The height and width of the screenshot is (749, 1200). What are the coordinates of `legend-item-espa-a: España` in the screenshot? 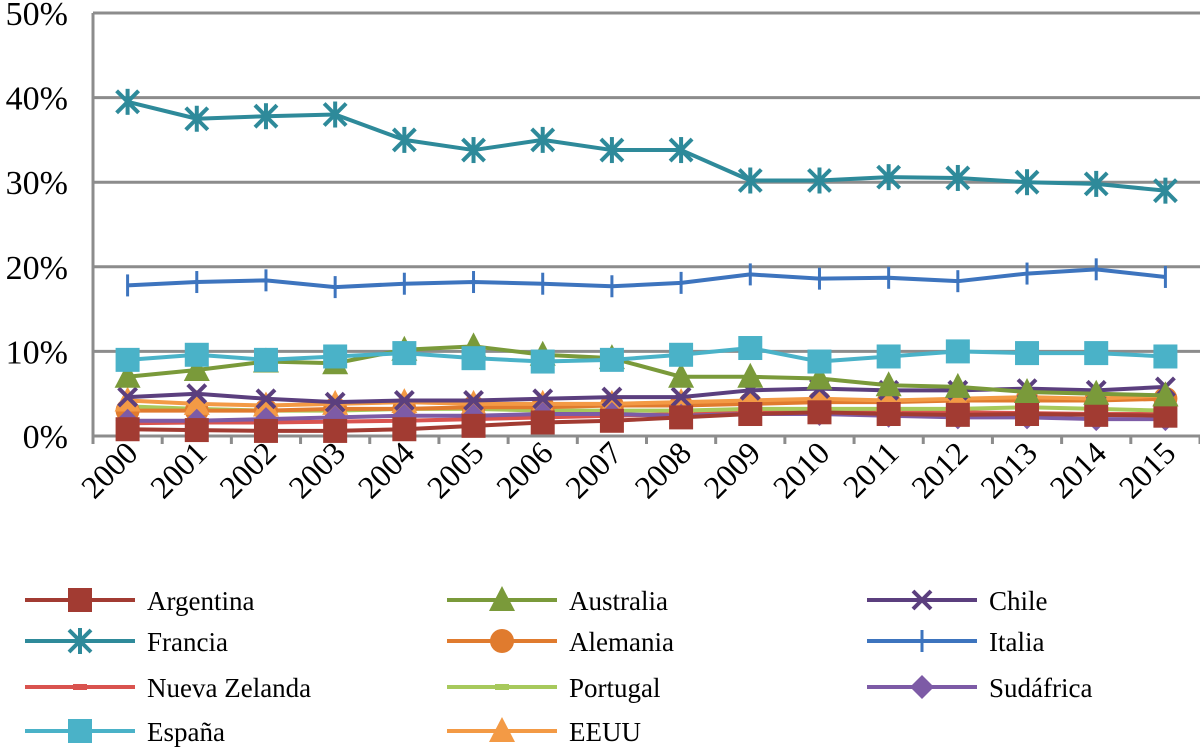 It's located at (125, 732).